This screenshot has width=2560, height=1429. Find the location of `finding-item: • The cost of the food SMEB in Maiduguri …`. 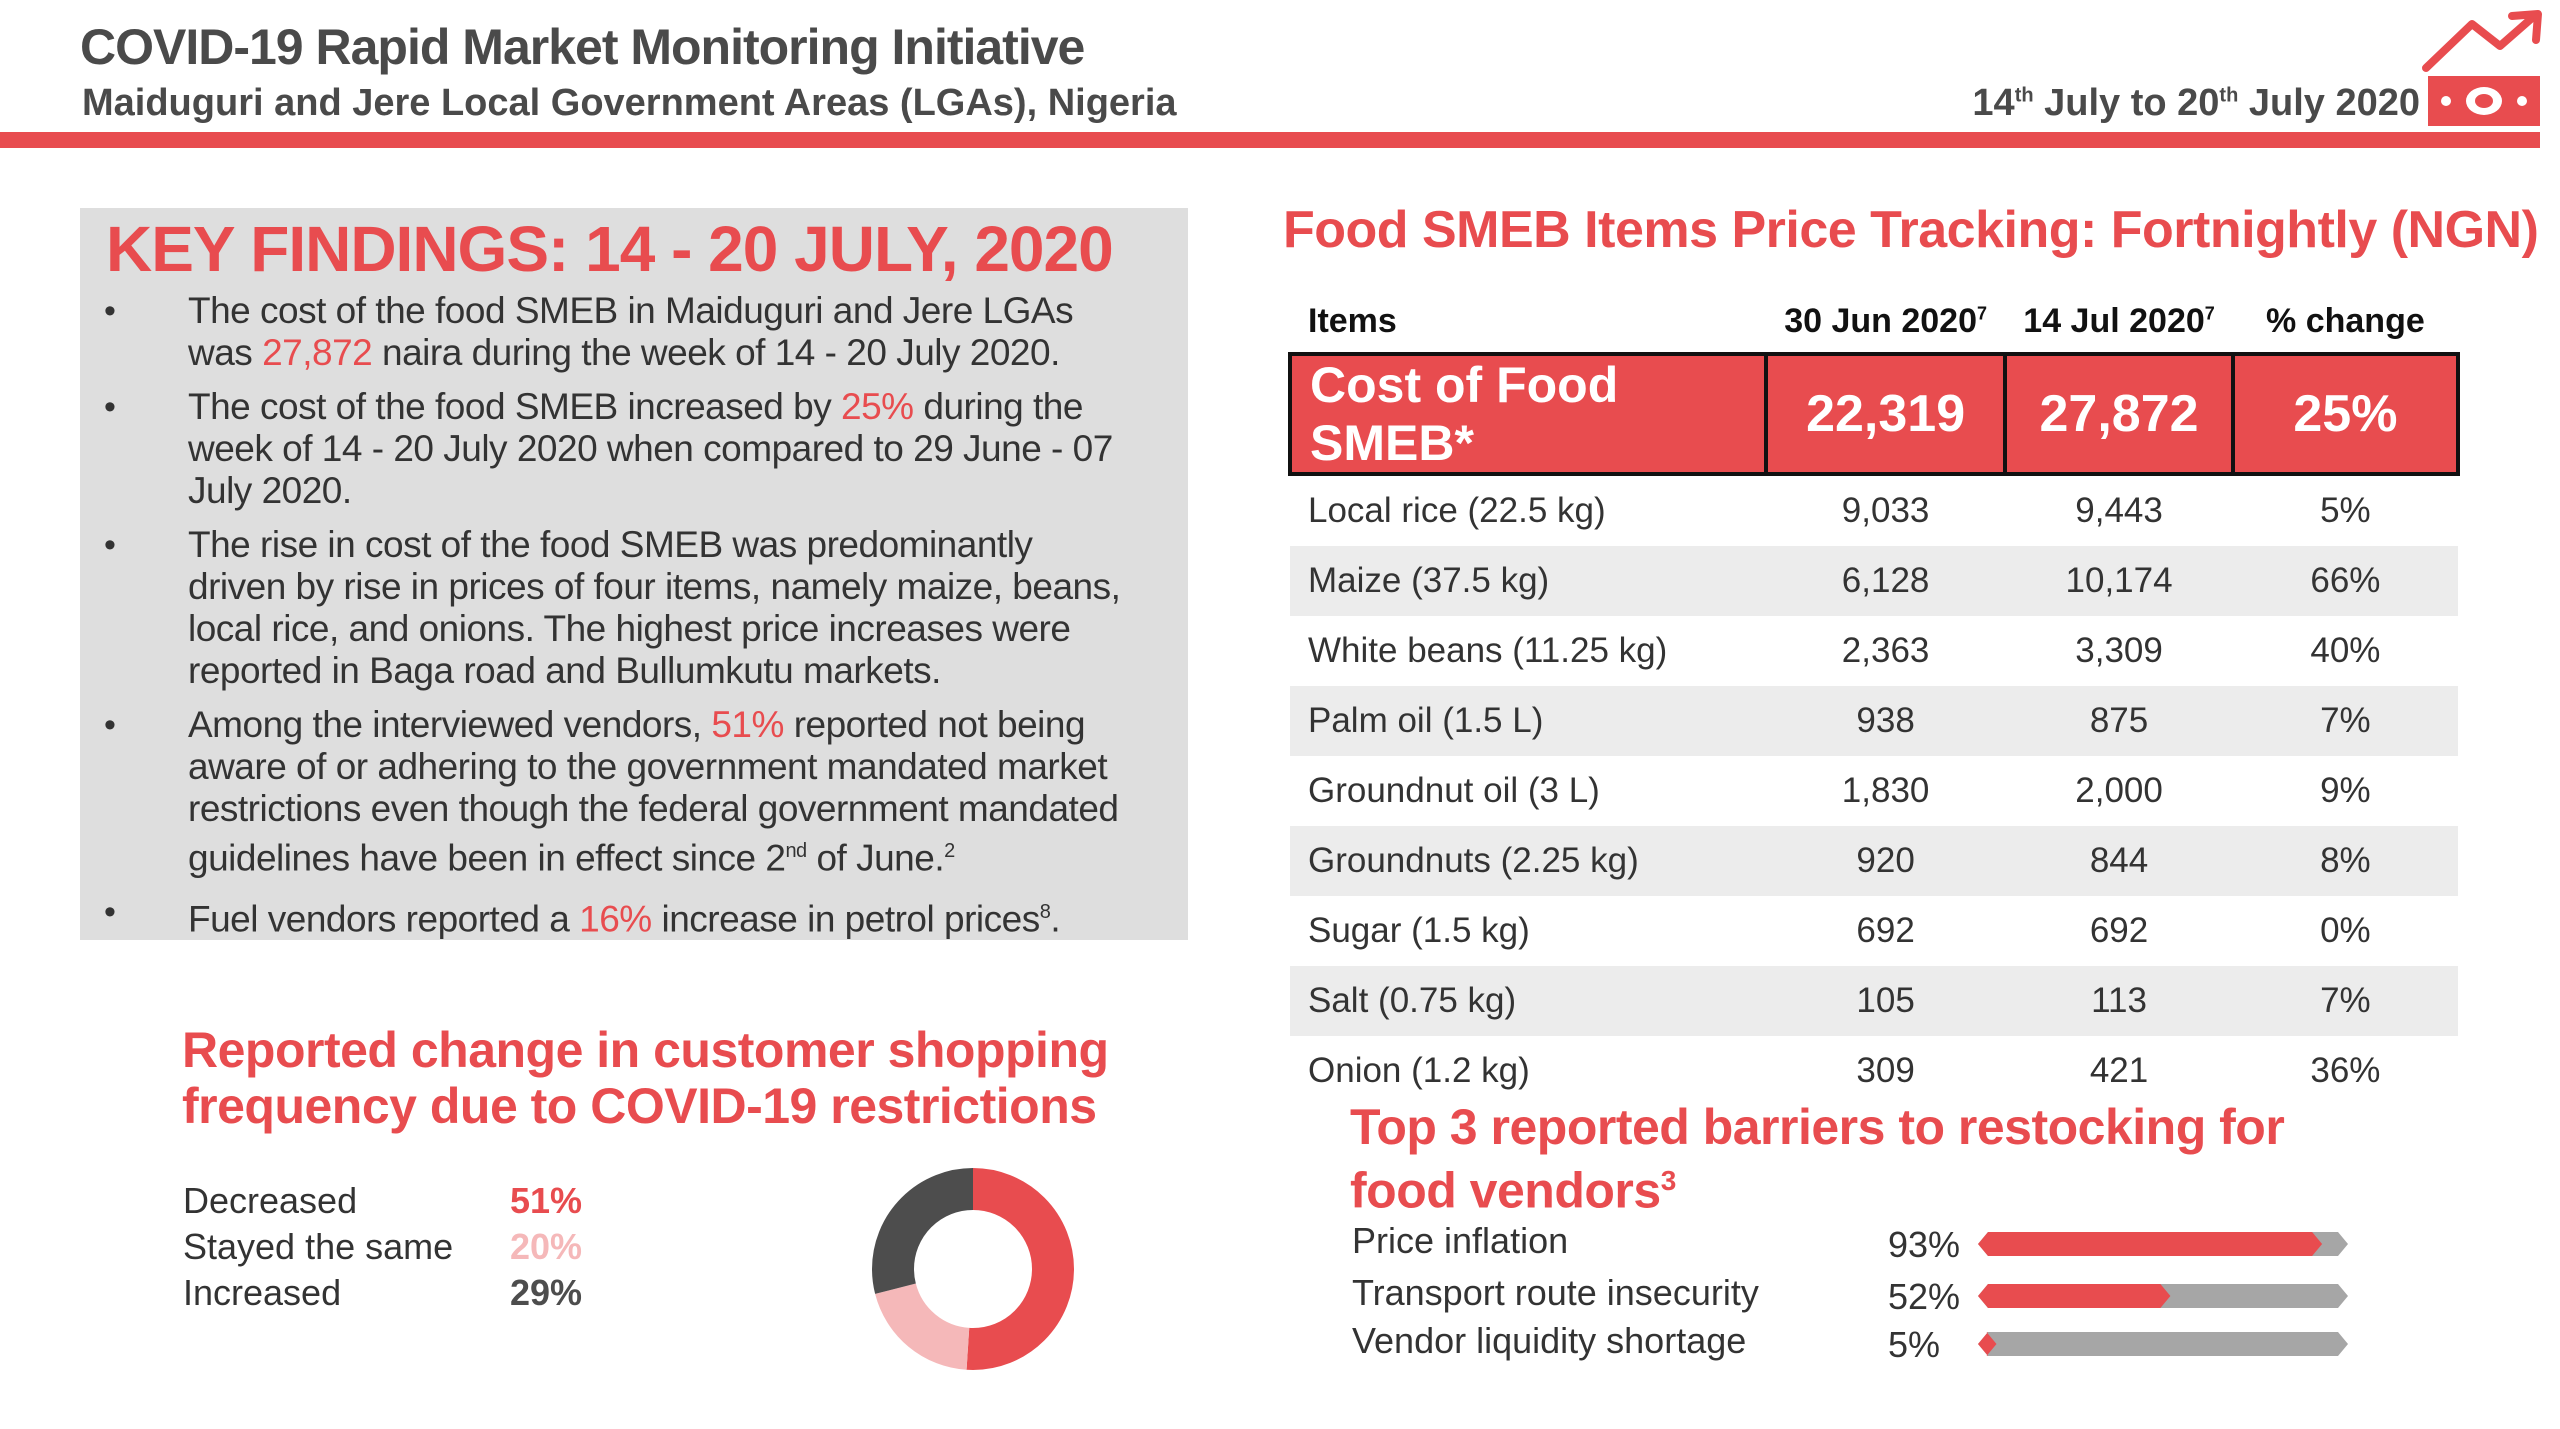

finding-item: • The cost of the food SMEB in Maiduguri … is located at coordinates (589, 331).